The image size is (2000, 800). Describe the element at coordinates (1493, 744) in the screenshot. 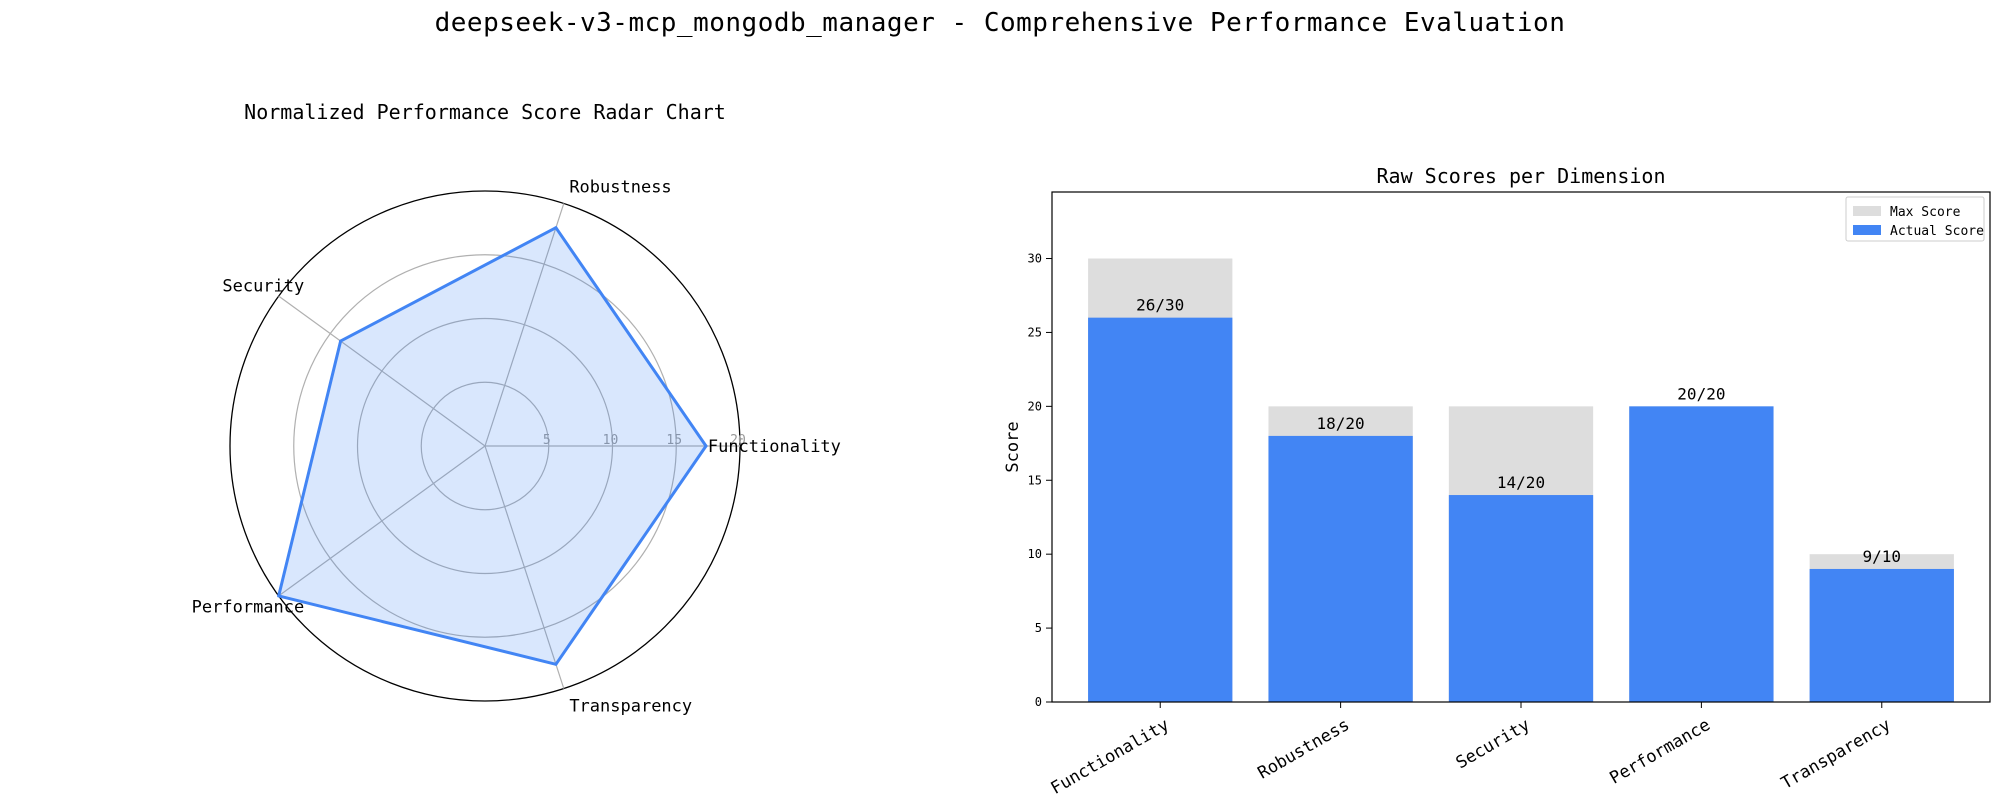

I see `x-tick-label: Security` at that location.